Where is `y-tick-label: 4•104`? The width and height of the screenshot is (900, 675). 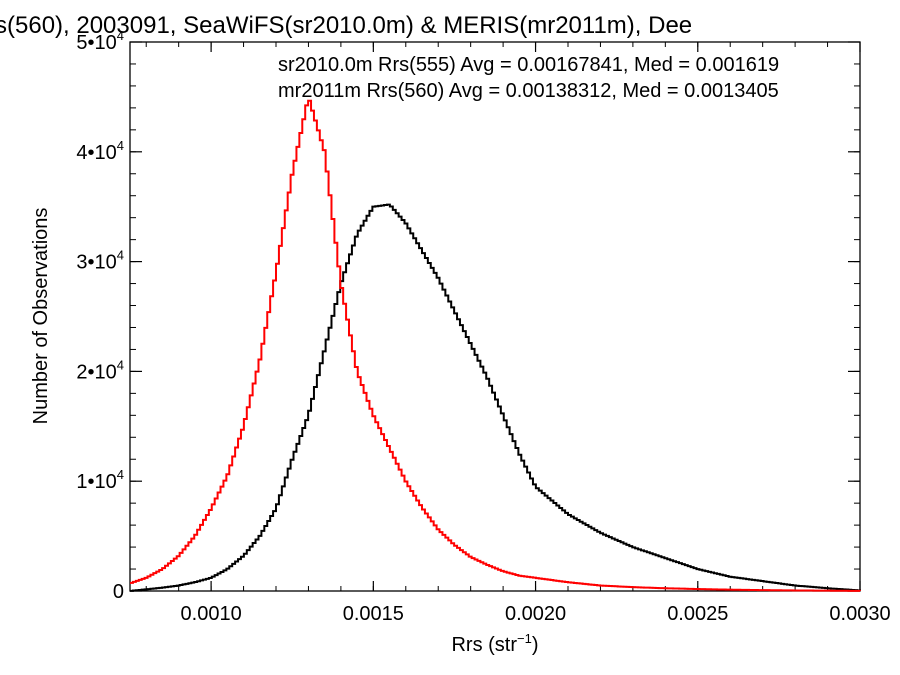
y-tick-label: 4•104 is located at coordinates (100, 151).